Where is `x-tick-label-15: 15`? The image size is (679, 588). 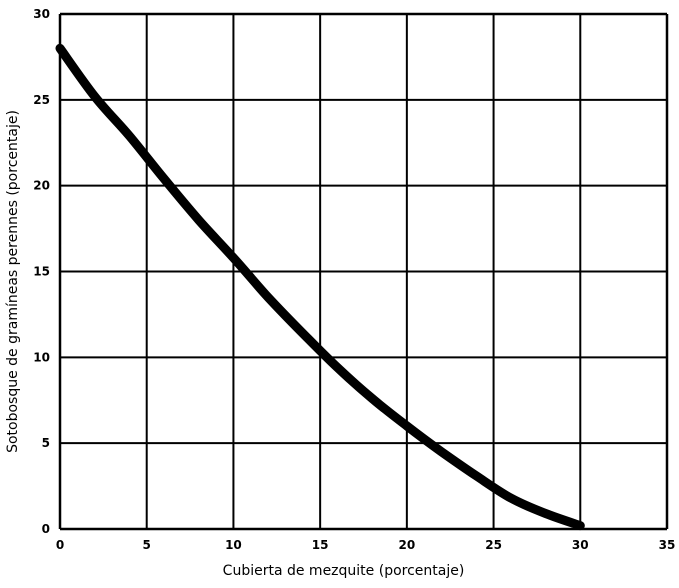
x-tick-label-15: 15 is located at coordinates (320, 545).